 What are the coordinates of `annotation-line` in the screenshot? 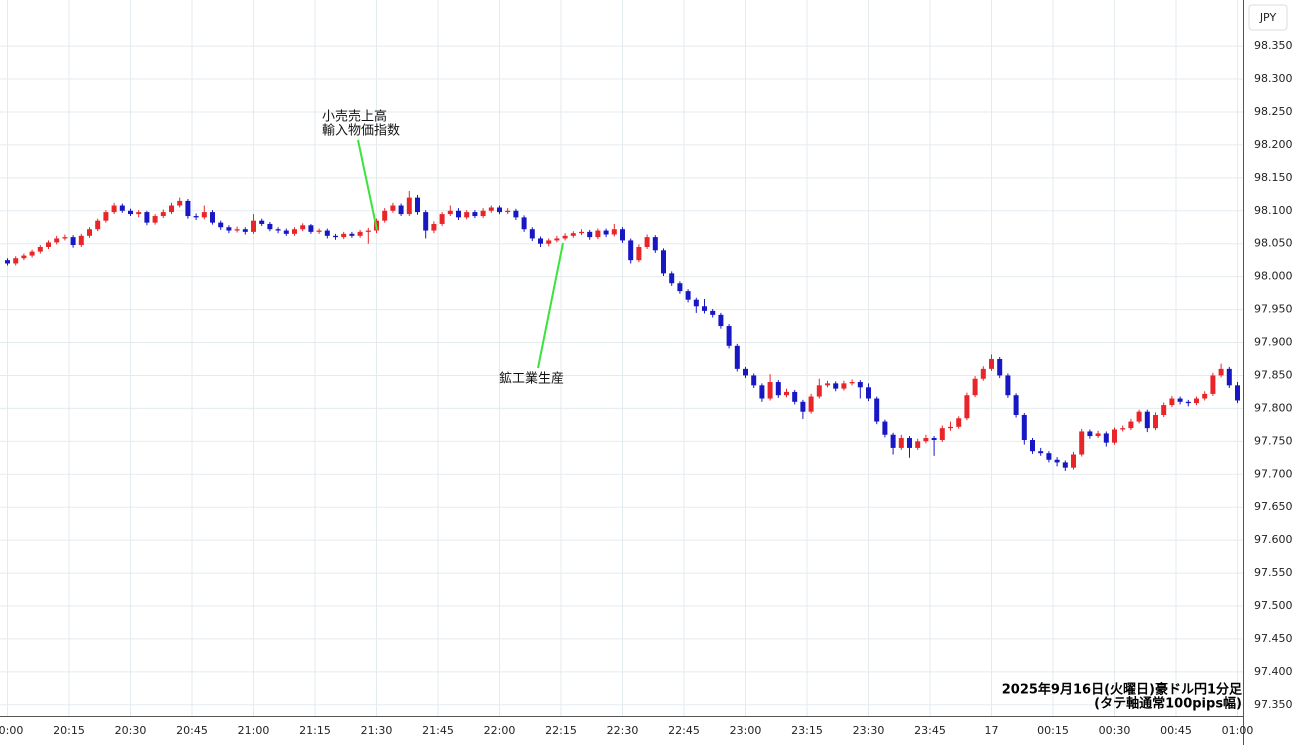 It's located at (550, 305).